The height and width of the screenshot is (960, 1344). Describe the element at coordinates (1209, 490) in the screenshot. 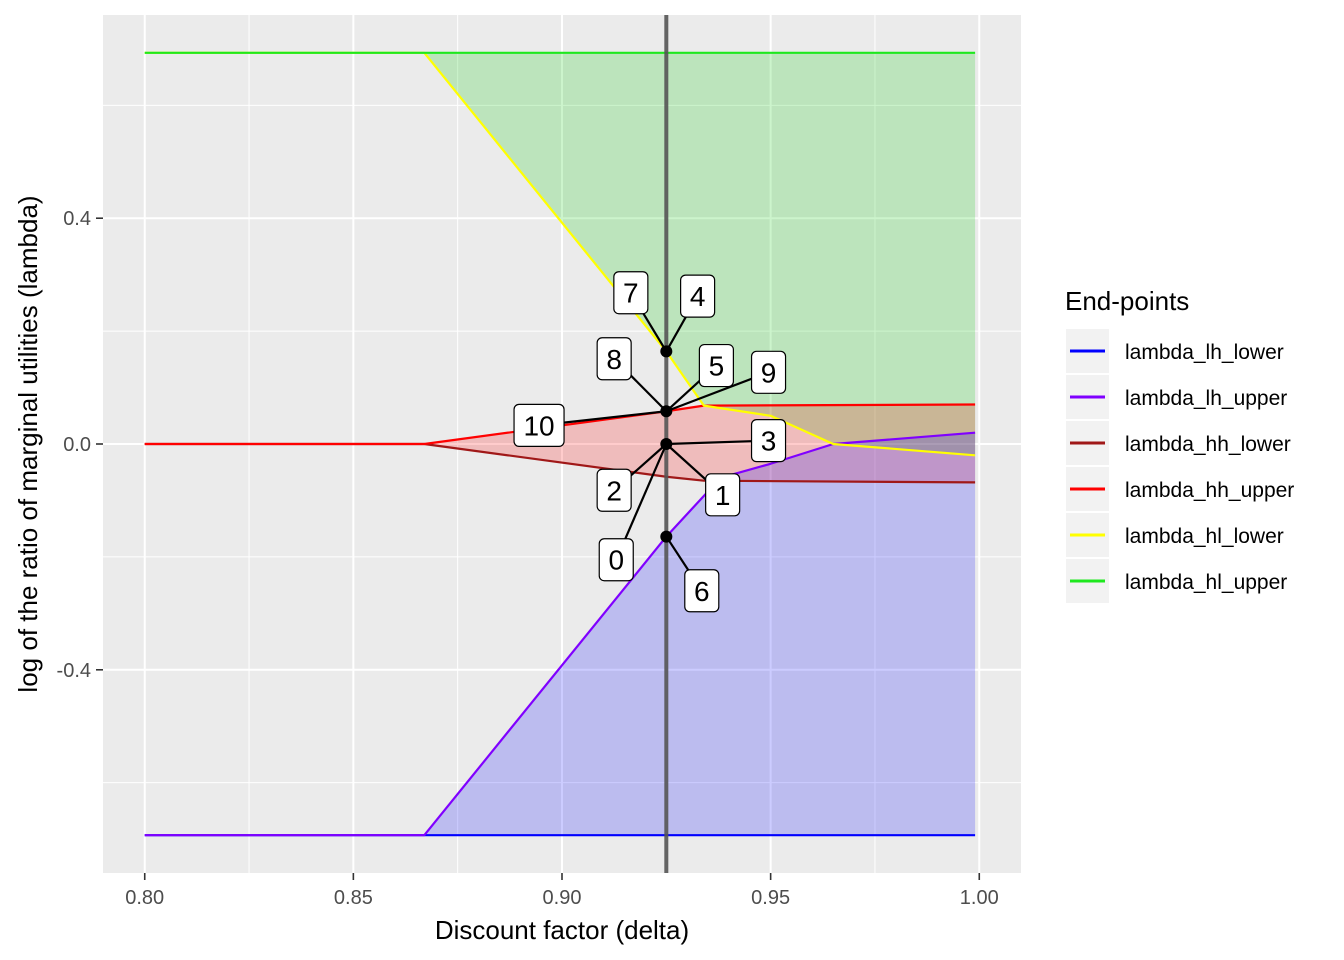

I see `legend-label: lambda_hh_upper` at that location.